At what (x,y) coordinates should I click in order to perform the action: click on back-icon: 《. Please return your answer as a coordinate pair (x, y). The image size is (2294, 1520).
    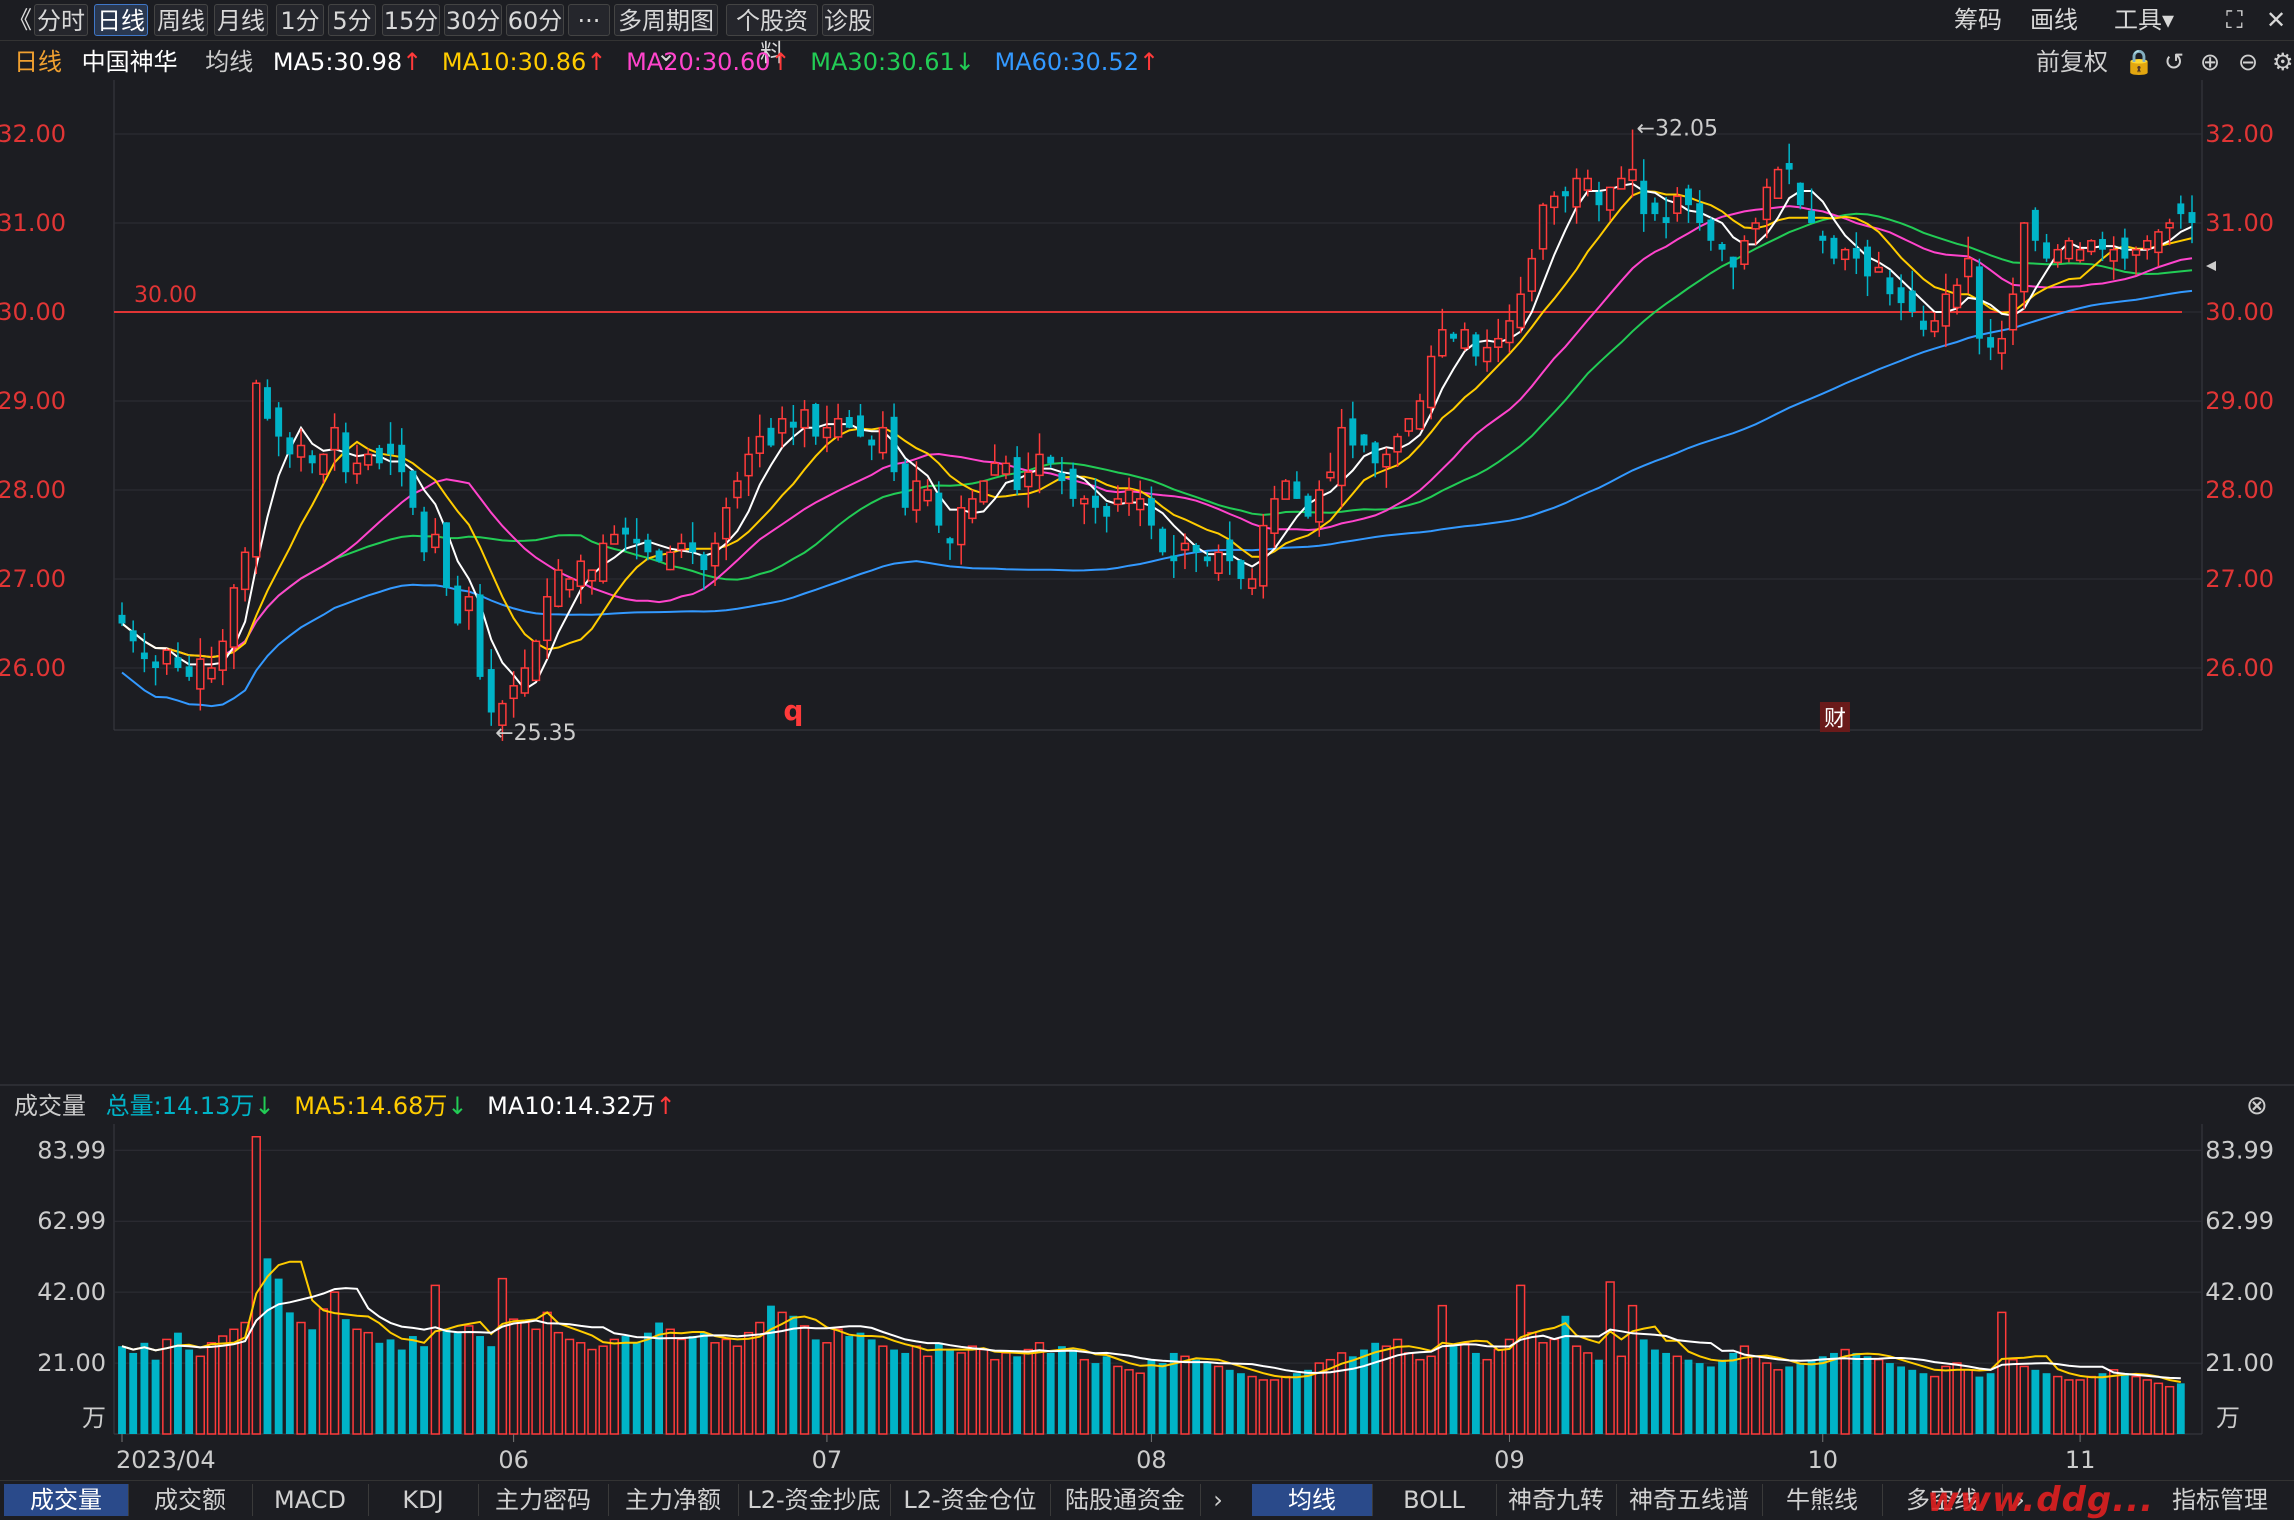
    Looking at the image, I should click on (20, 20).